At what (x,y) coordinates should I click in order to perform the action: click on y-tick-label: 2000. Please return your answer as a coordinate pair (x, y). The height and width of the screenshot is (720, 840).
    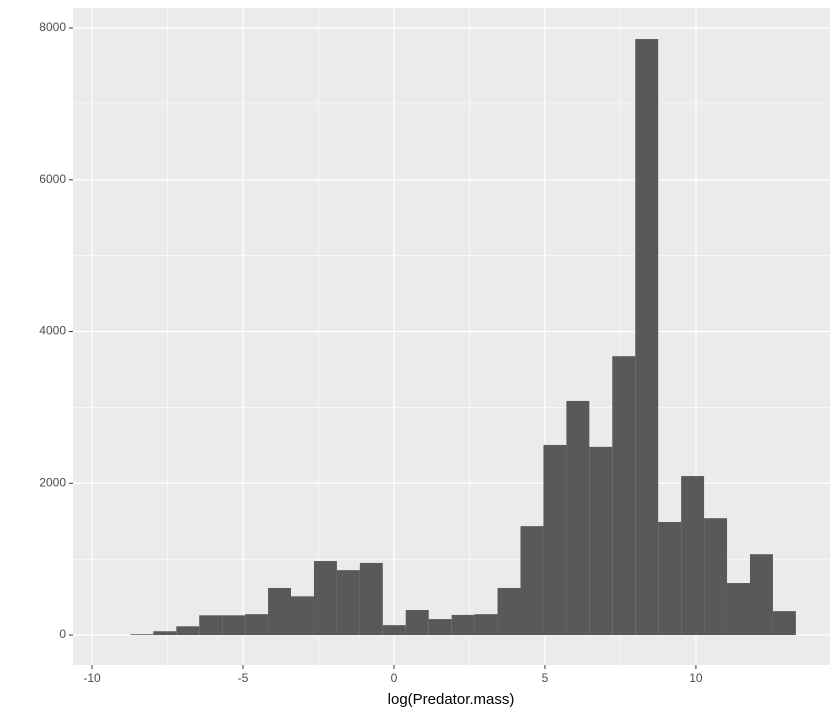
    Looking at the image, I should click on (52, 482).